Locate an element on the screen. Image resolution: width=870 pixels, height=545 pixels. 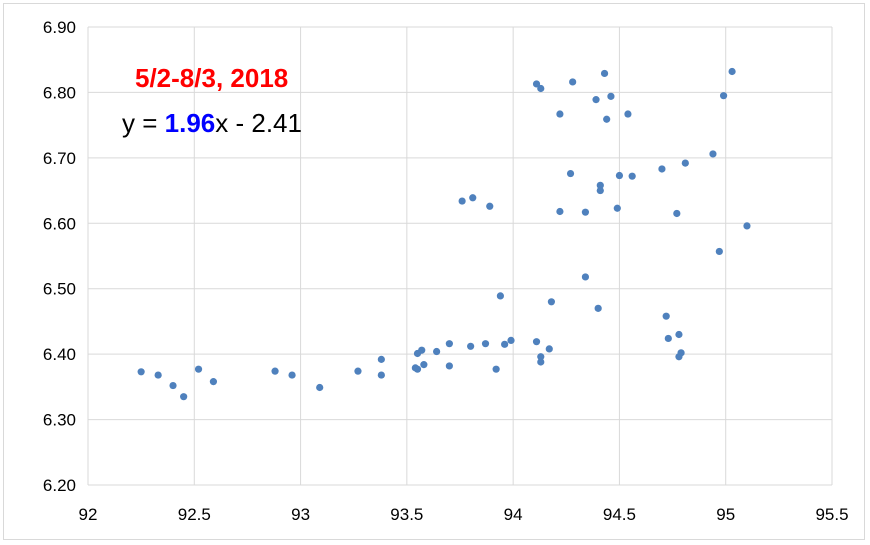
x-tick-label: 95 is located at coordinates (725, 514).